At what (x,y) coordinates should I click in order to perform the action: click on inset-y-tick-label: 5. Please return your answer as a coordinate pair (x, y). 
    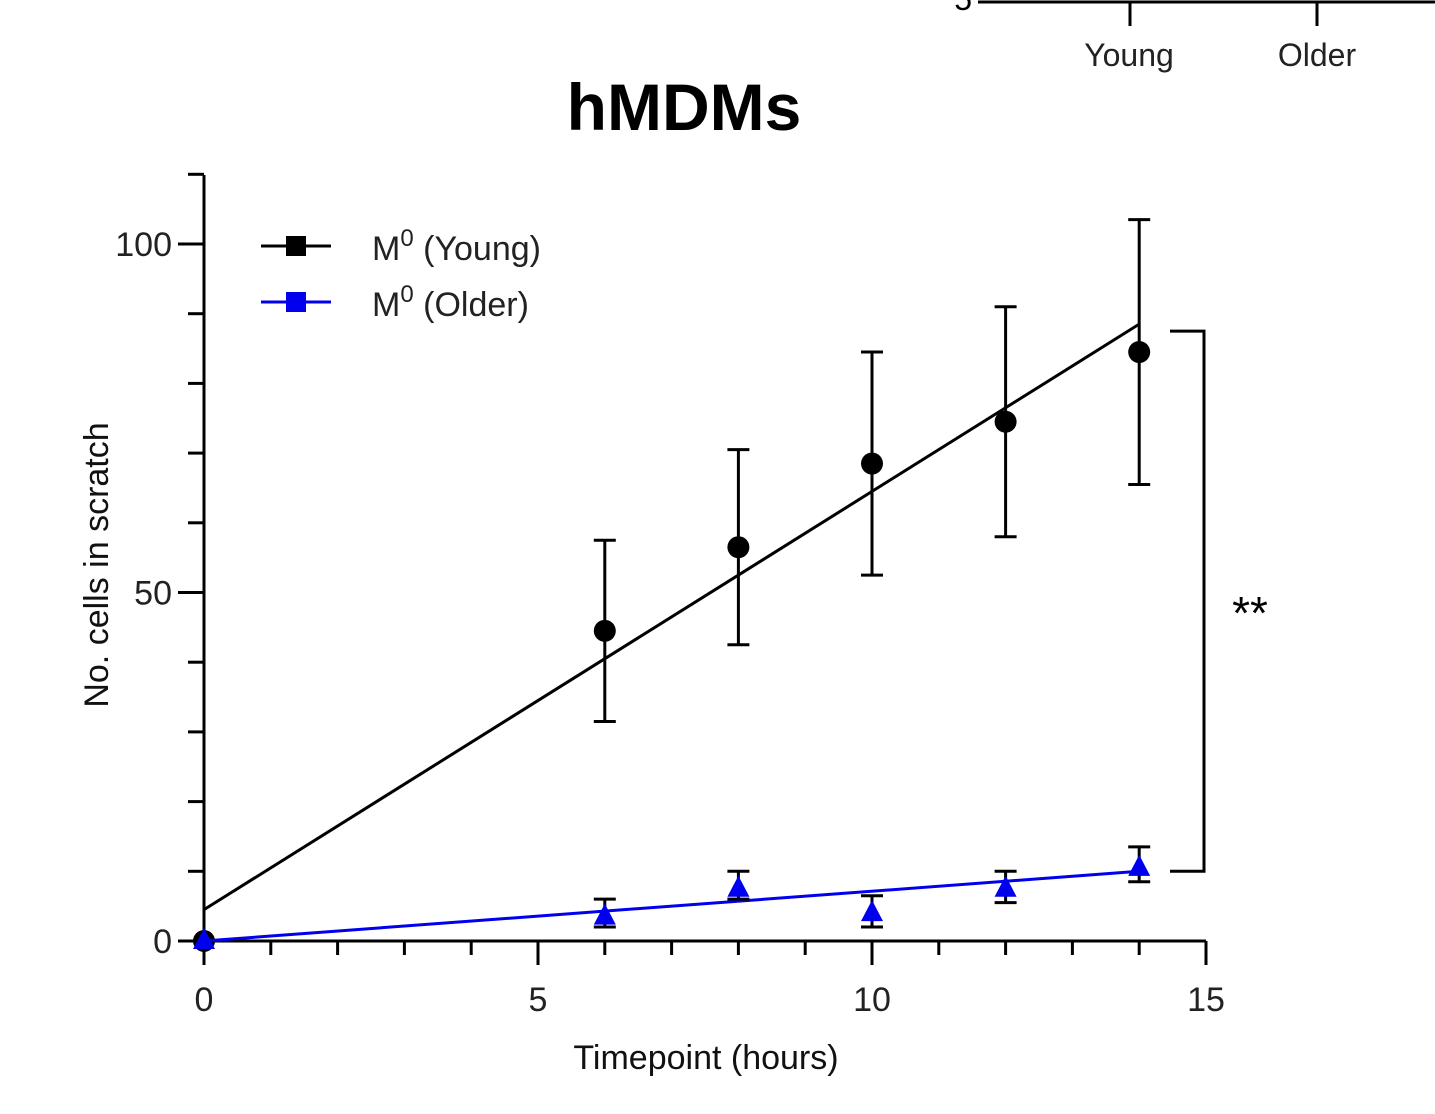
    Looking at the image, I should click on (963, 8).